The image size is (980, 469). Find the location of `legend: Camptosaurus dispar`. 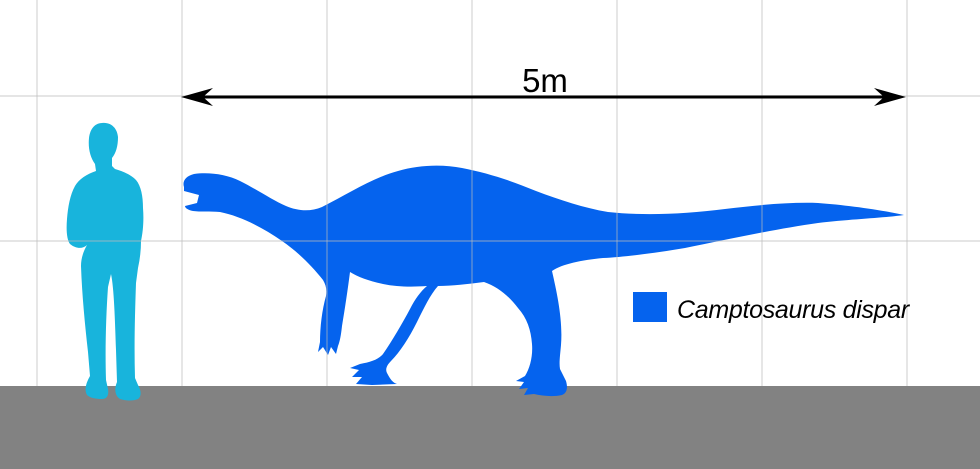

legend: Camptosaurus dispar is located at coordinates (772, 308).